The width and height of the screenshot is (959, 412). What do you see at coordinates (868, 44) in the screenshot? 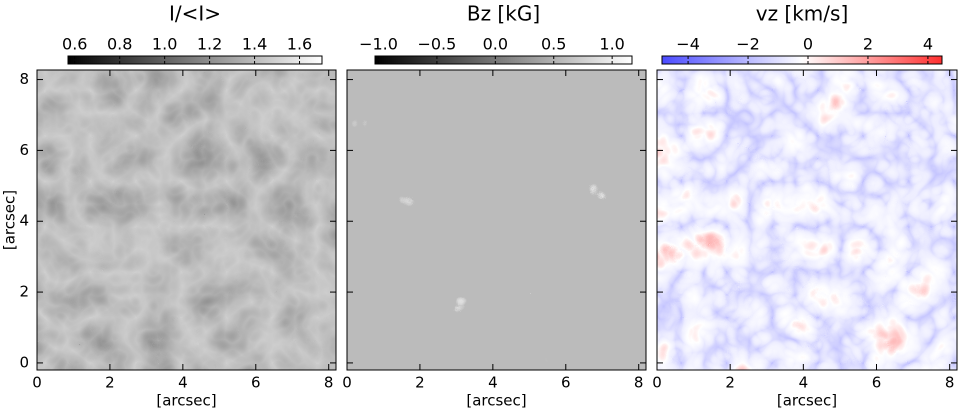
I see `colorbar-tick-label: 2` at bounding box center [868, 44].